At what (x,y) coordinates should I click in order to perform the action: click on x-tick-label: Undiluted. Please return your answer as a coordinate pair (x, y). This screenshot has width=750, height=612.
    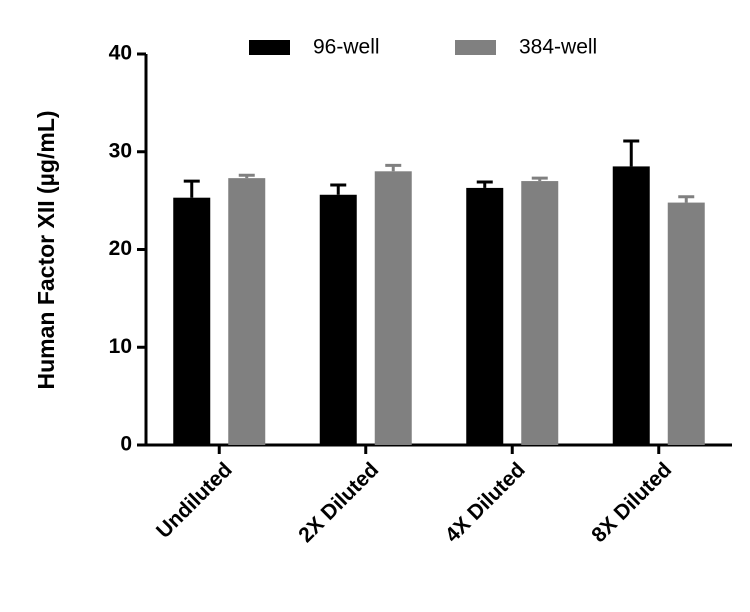
    Looking at the image, I should click on (194, 500).